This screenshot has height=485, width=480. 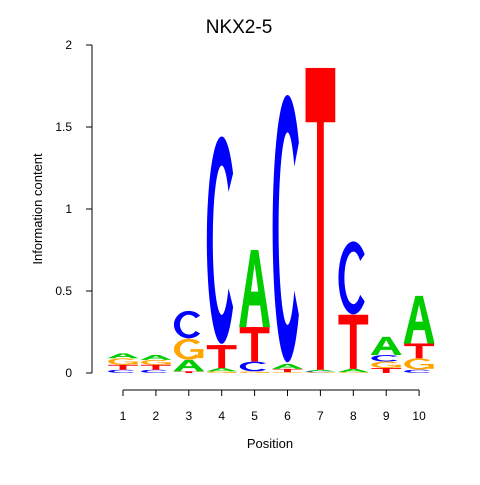 I want to click on x-tick-label: 3, so click(x=188, y=416).